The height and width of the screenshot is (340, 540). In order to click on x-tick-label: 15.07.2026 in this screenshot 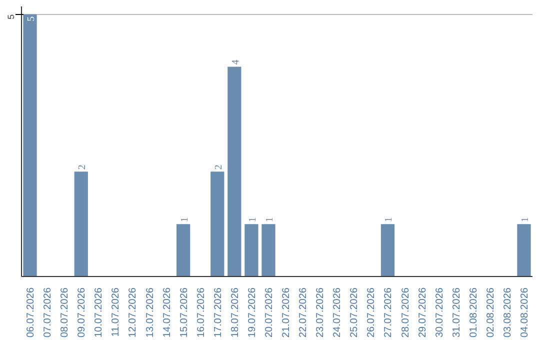, I will do `click(184, 312)`.